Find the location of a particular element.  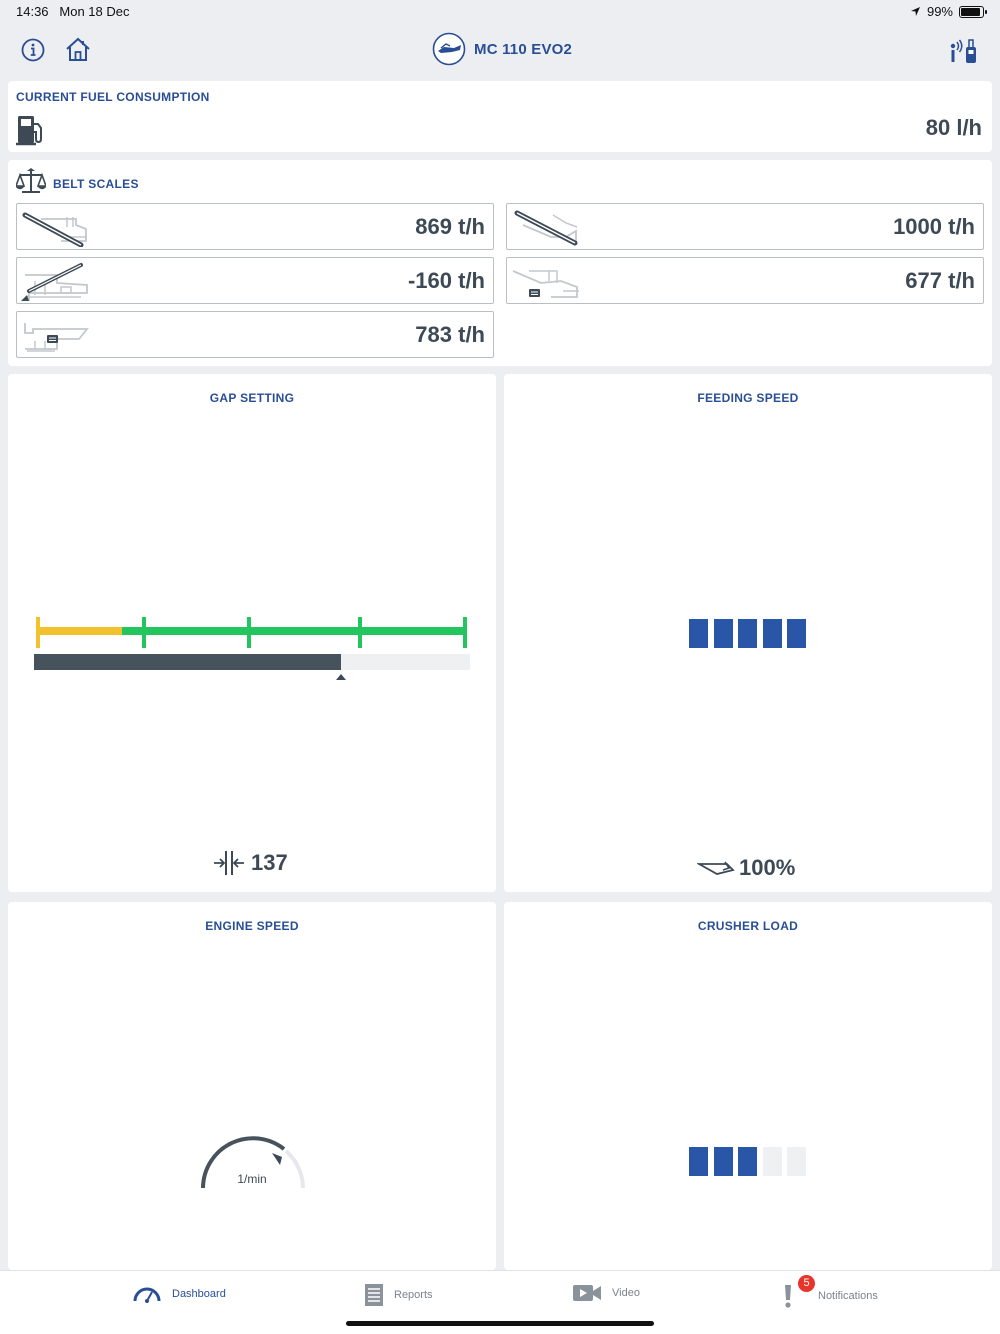

remote-control-button is located at coordinates (963, 50).